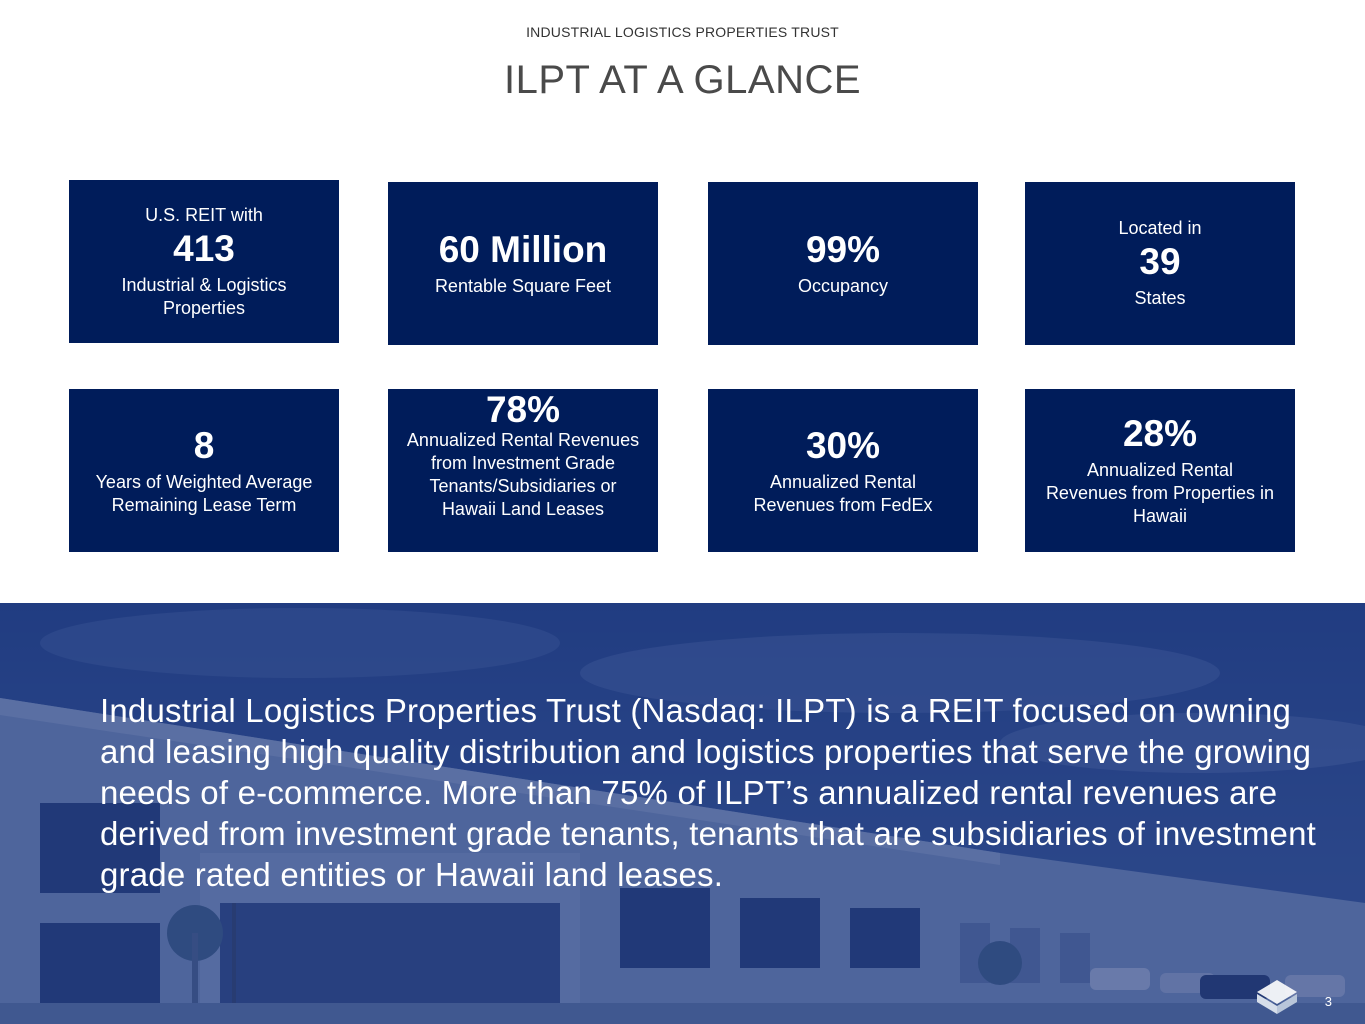  I want to click on tile-value: 39, so click(1160, 261).